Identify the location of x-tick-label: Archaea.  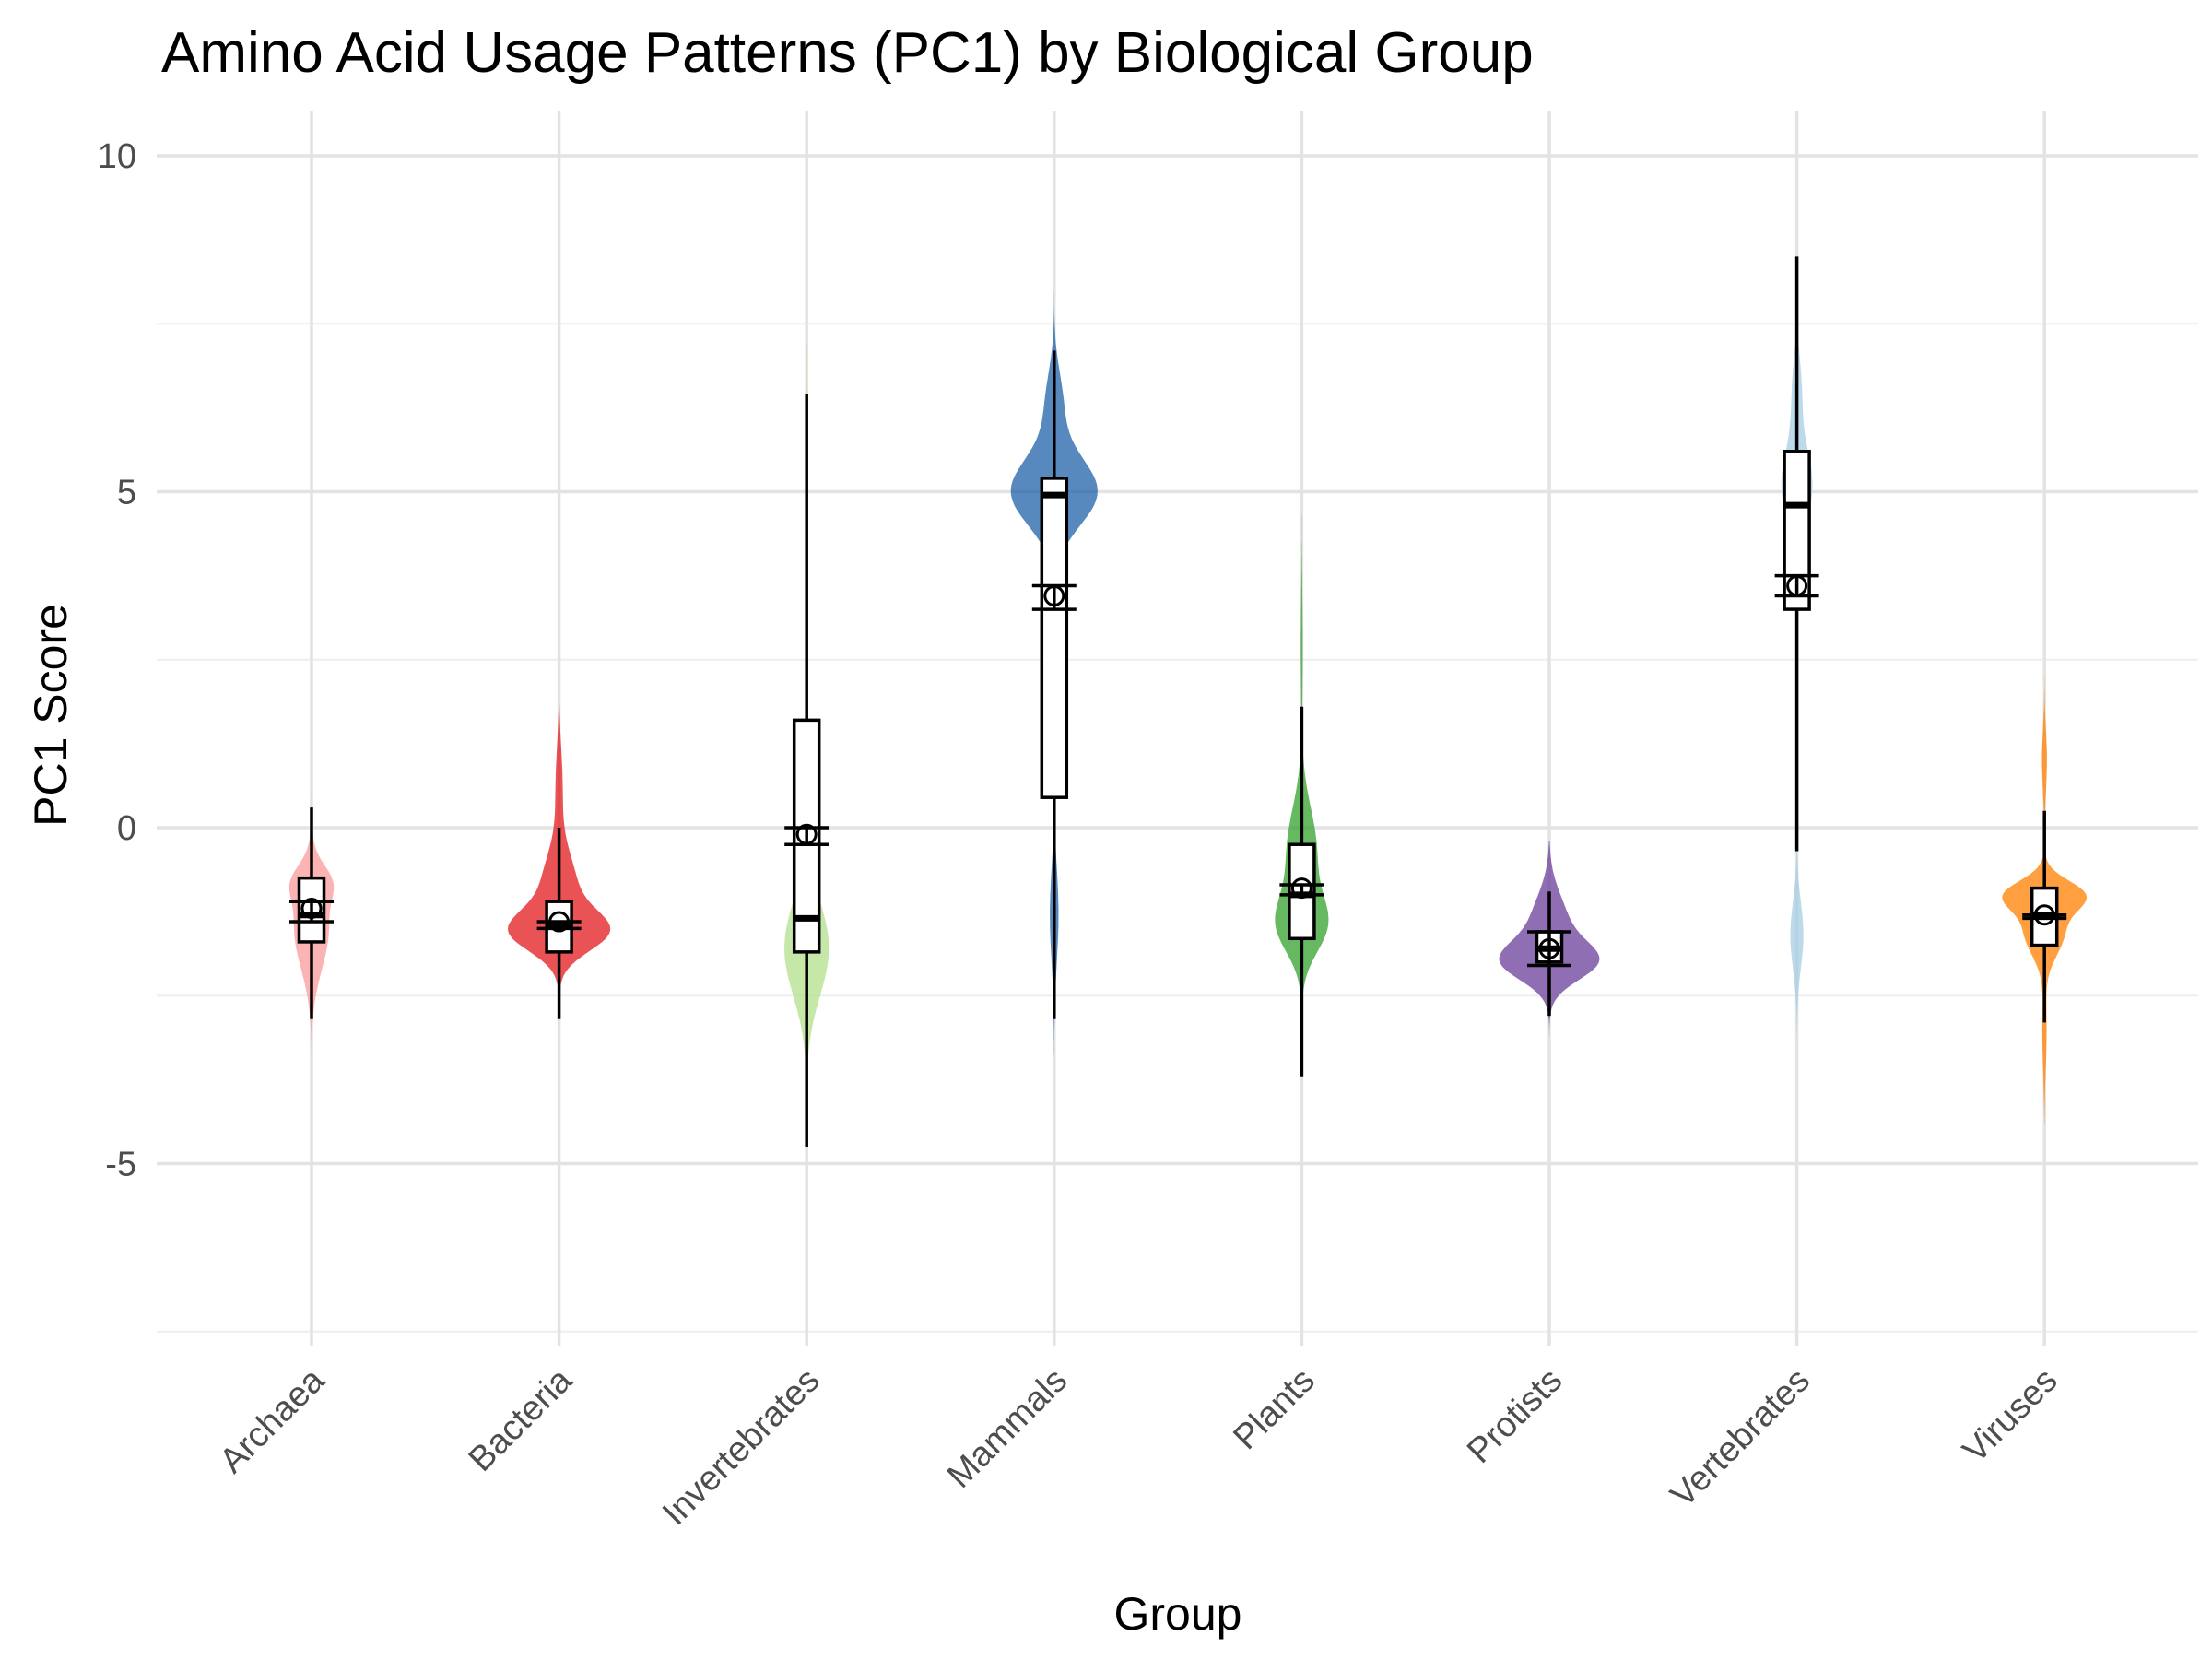
(273, 1420).